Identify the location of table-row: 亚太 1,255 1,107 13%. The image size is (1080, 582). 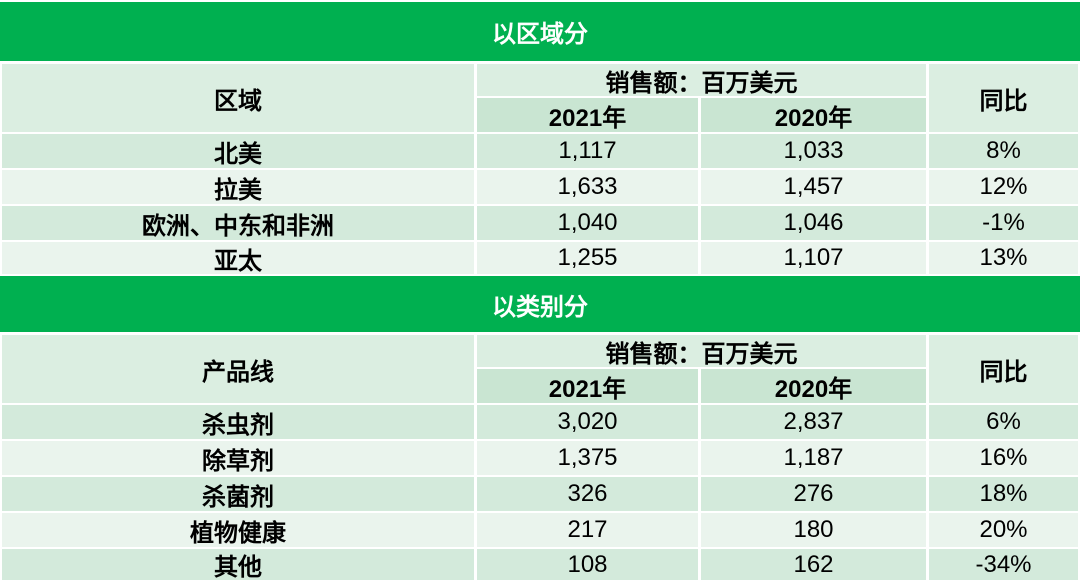
(540, 258).